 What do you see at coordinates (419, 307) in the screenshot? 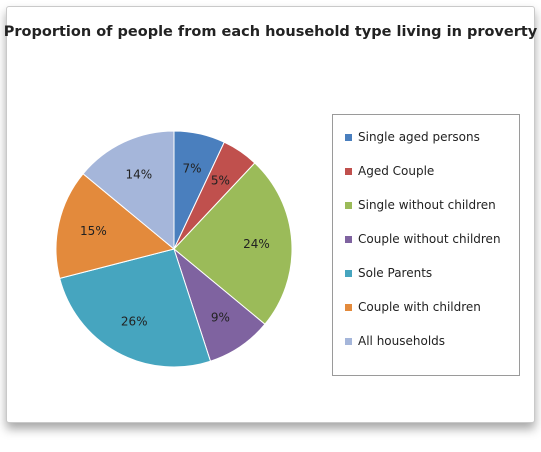
I see `legend-label: Couple with children` at bounding box center [419, 307].